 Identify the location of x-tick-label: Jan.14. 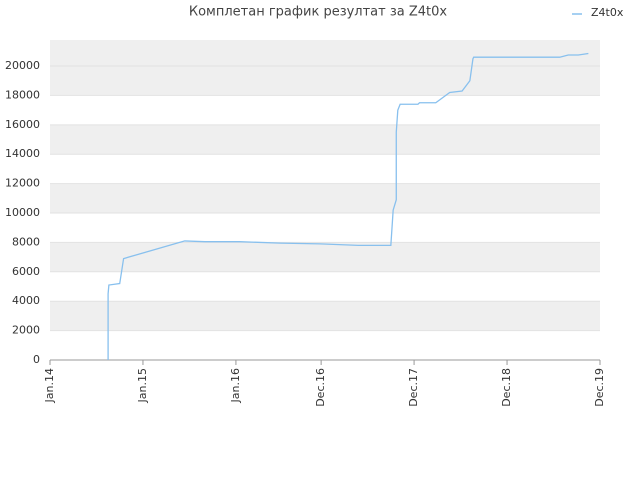
(49, 385).